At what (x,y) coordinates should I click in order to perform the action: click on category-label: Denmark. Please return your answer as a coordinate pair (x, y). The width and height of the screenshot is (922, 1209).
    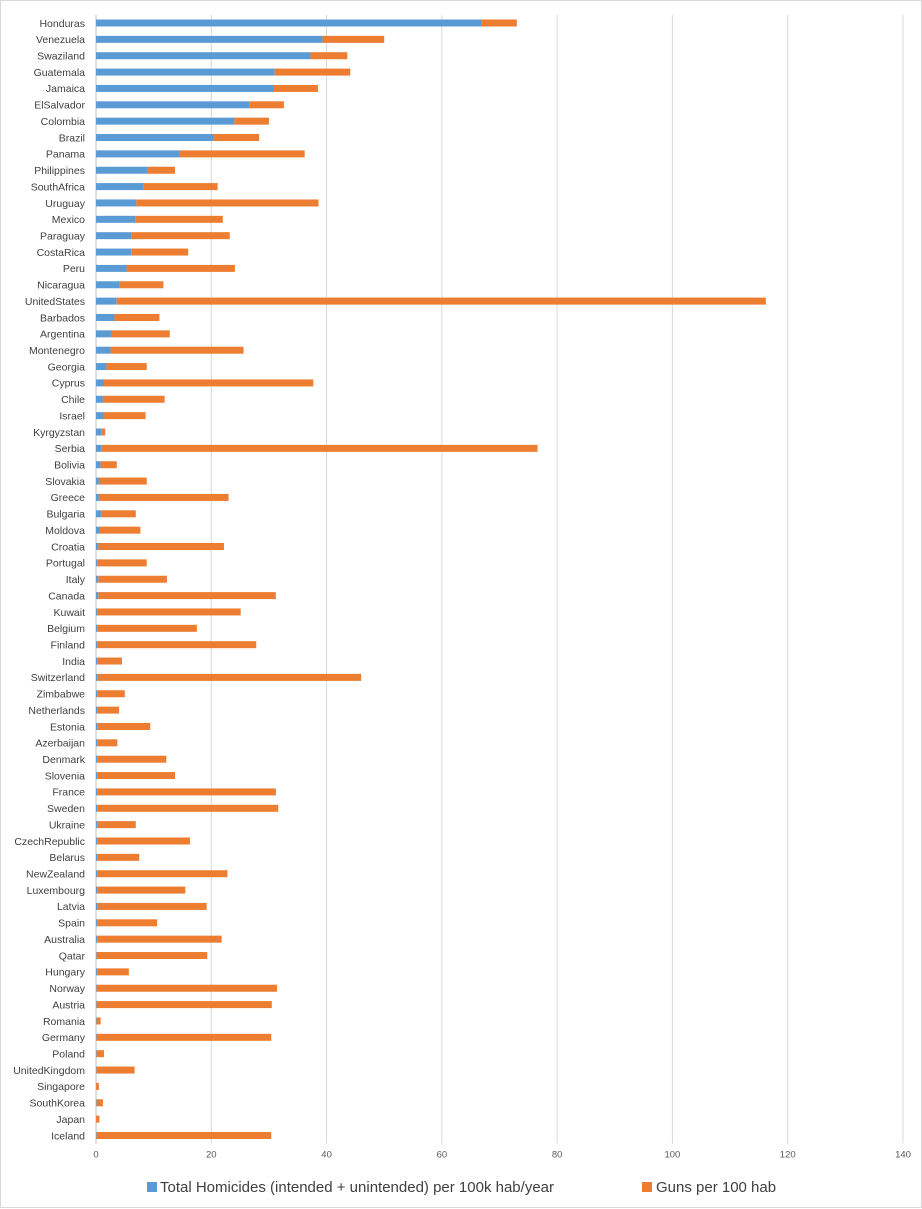
    Looking at the image, I should click on (63, 760).